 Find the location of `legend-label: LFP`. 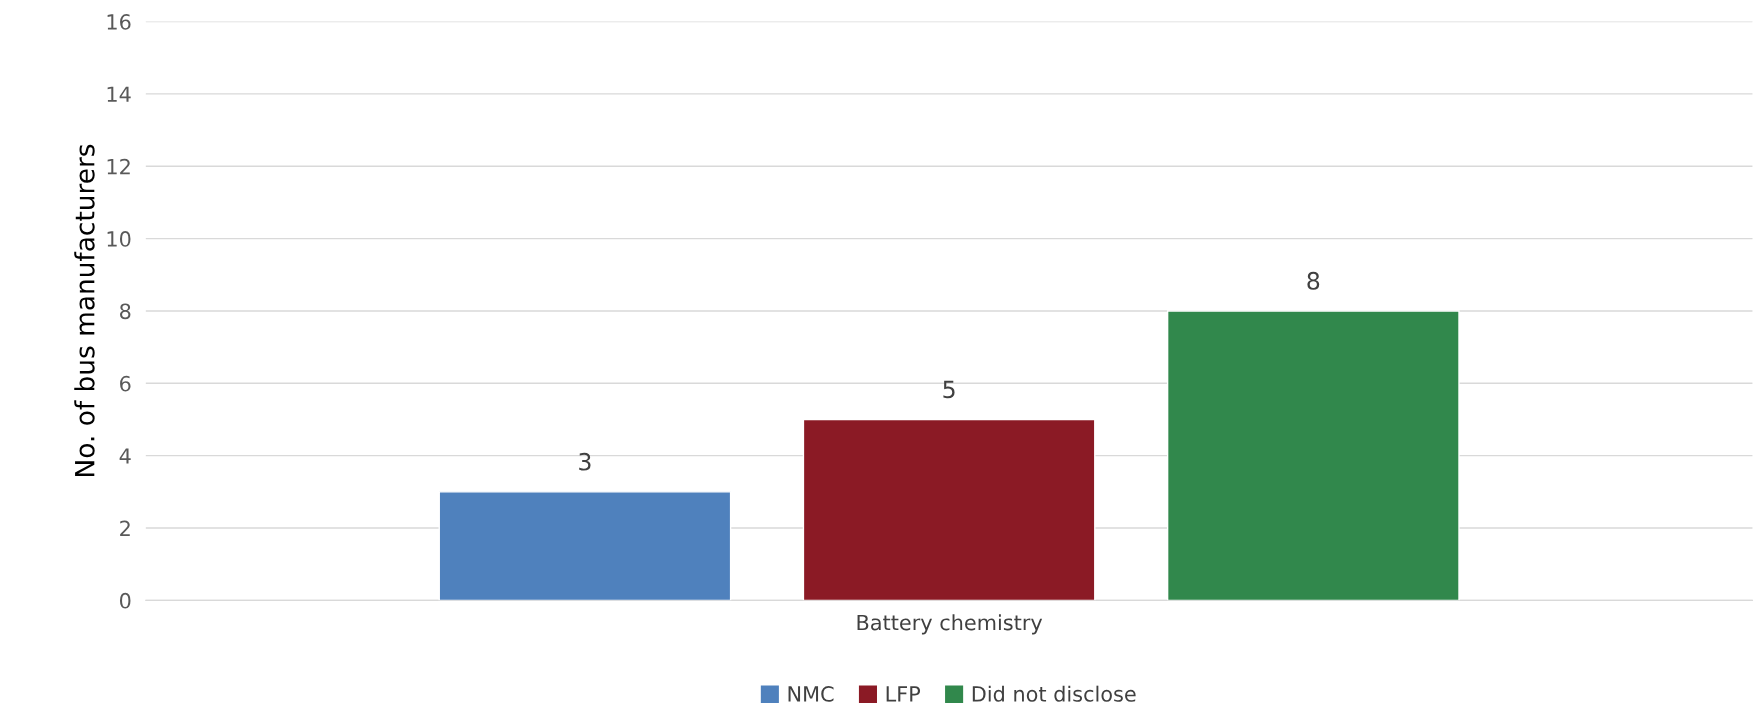

legend-label: LFP is located at coordinates (903, 694).